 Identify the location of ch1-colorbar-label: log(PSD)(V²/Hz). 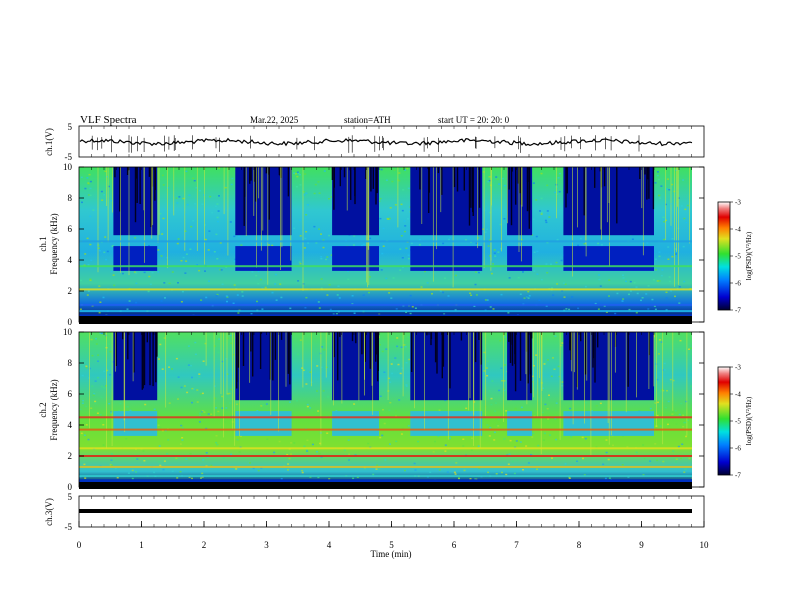
(749, 255).